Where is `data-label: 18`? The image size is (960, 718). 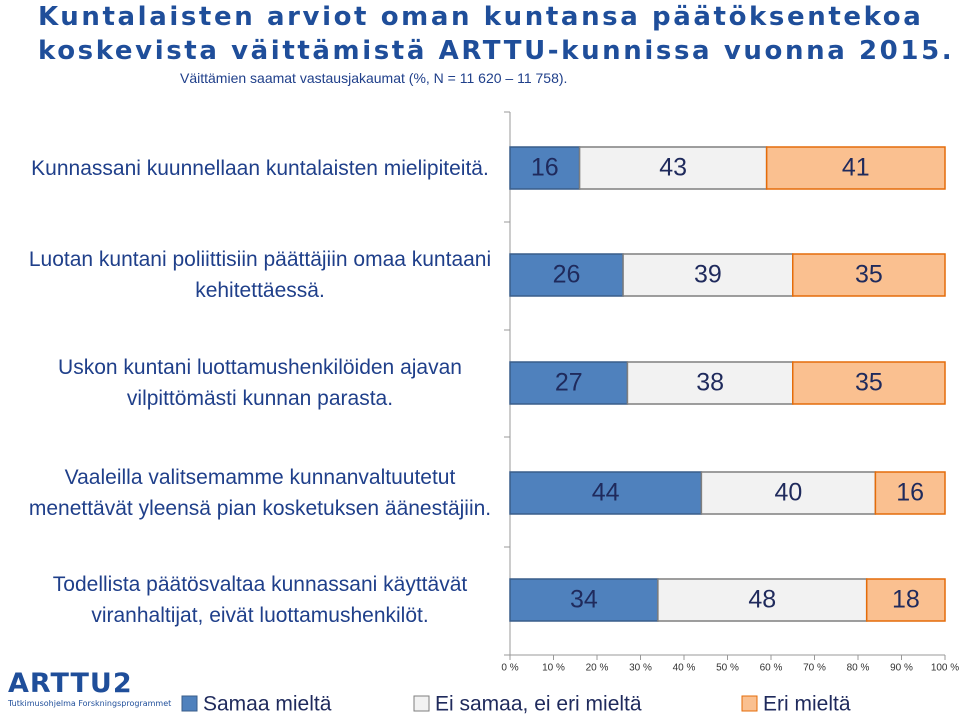
data-label: 18 is located at coordinates (906, 600).